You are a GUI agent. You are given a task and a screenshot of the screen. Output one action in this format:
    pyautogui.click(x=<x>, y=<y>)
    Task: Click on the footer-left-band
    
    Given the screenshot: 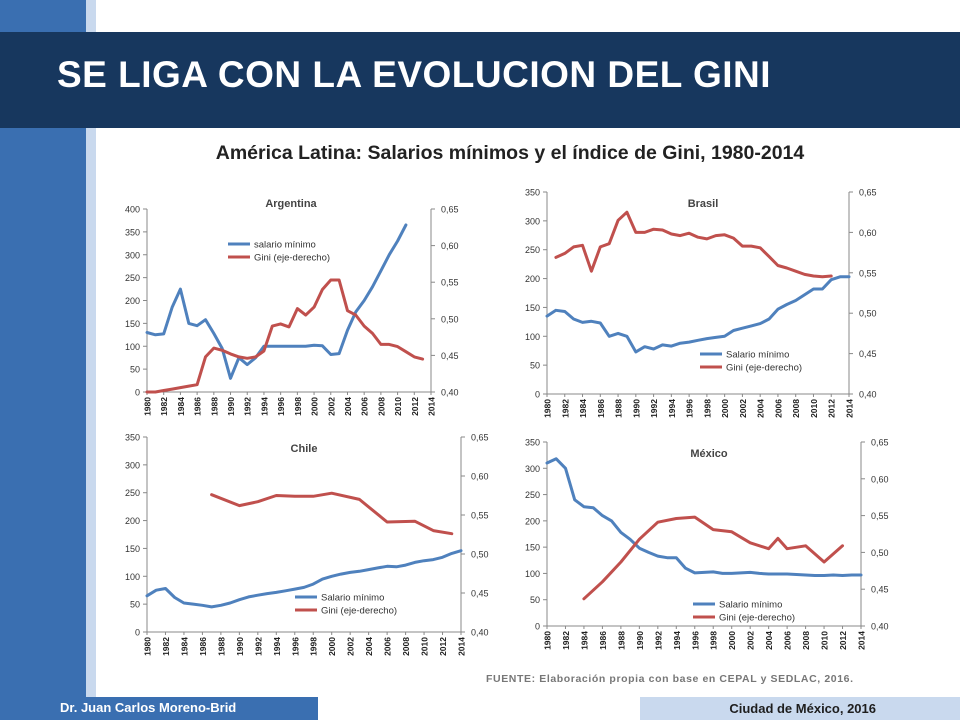 What is the action you would take?
    pyautogui.click(x=159, y=708)
    